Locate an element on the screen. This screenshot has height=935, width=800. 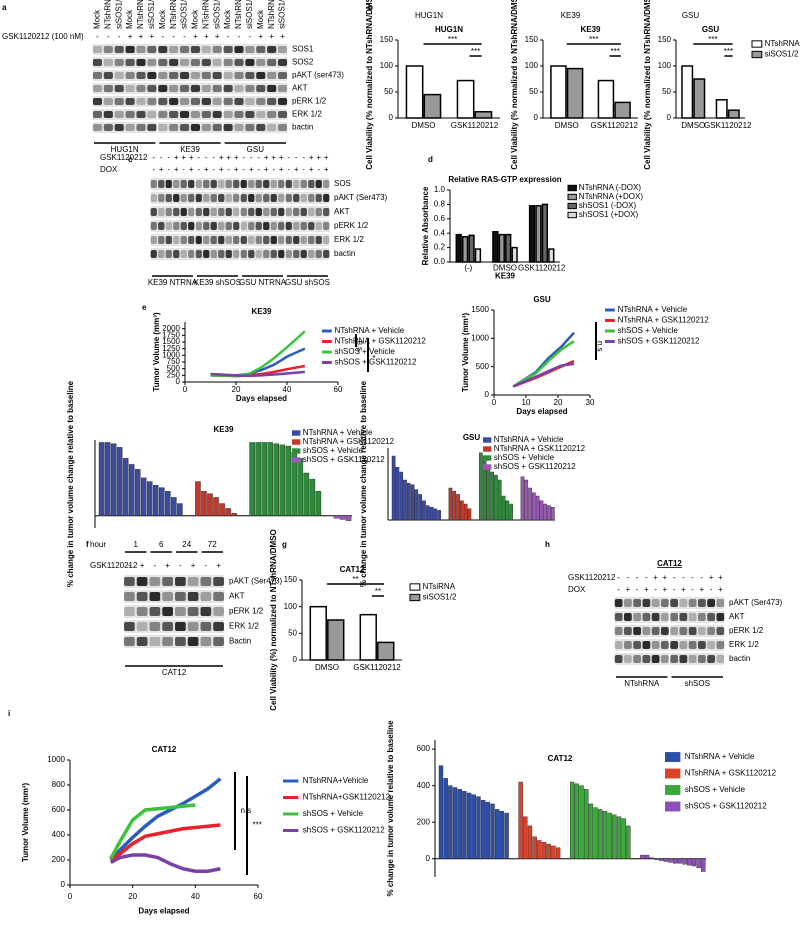
legend-label: shSOS + Vehicle is located at coordinates (333, 813).